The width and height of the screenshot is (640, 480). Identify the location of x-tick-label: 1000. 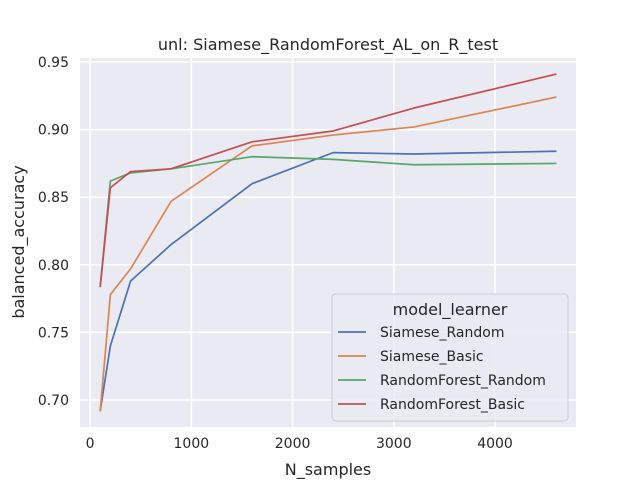
(192, 444).